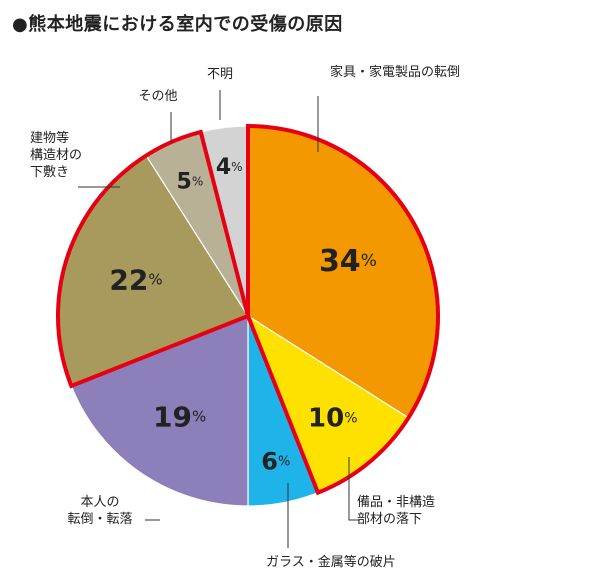 The image size is (590, 587). What do you see at coordinates (275, 462) in the screenshot?
I see `slice-percent-2: 6%` at bounding box center [275, 462].